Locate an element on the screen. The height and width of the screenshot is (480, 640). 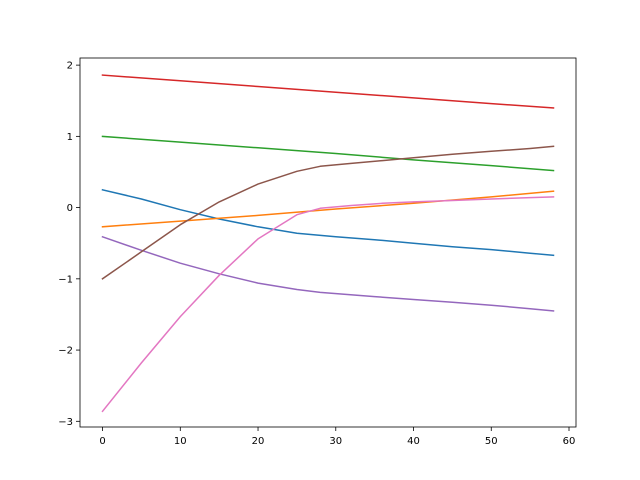
x-tick-label: 40 is located at coordinates (413, 441).